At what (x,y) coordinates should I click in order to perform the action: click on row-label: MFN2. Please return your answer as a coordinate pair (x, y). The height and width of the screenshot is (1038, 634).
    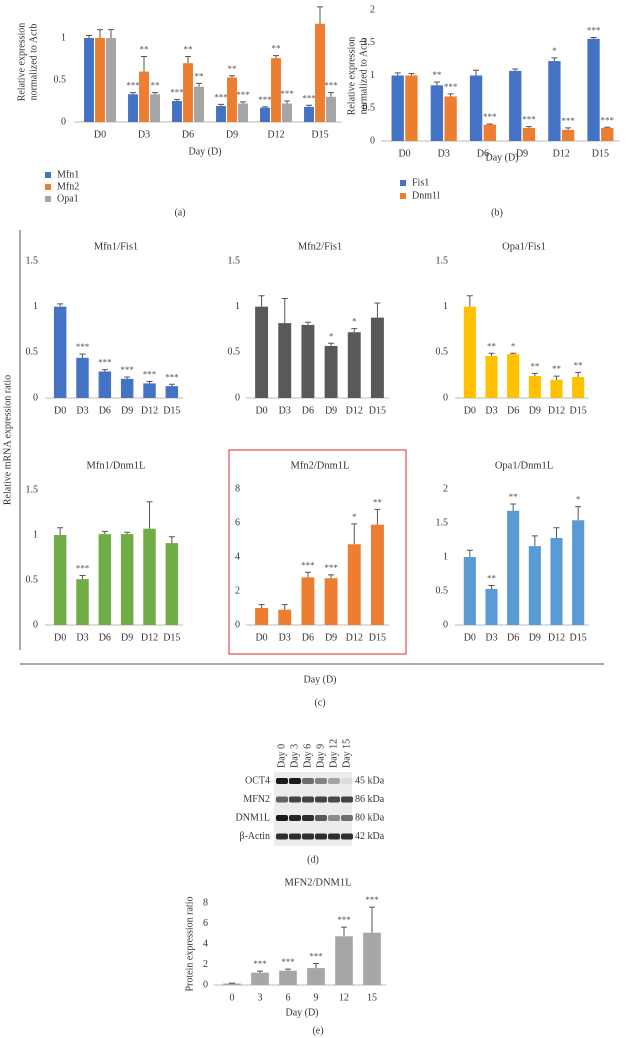
    Looking at the image, I should click on (256, 799).